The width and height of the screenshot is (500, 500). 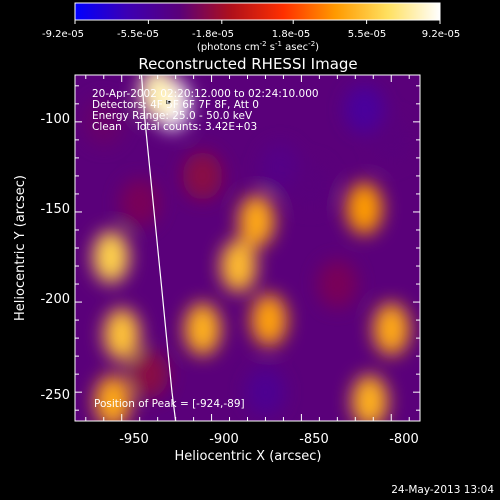 What do you see at coordinates (138, 34) in the screenshot?
I see `colorbar-tick-label: -5.5e-05` at bounding box center [138, 34].